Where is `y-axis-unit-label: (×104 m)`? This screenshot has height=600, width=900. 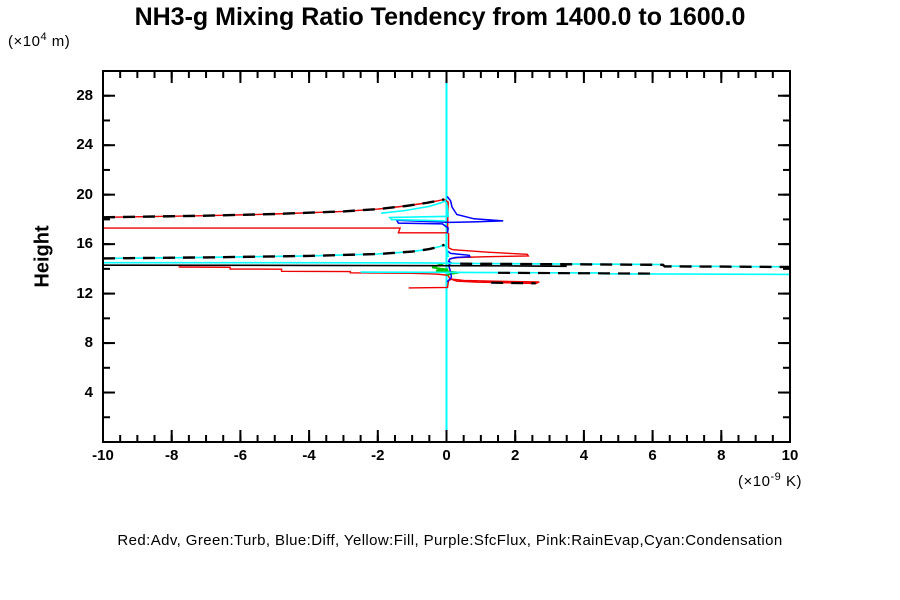
y-axis-unit-label: (×104 m) is located at coordinates (39, 40).